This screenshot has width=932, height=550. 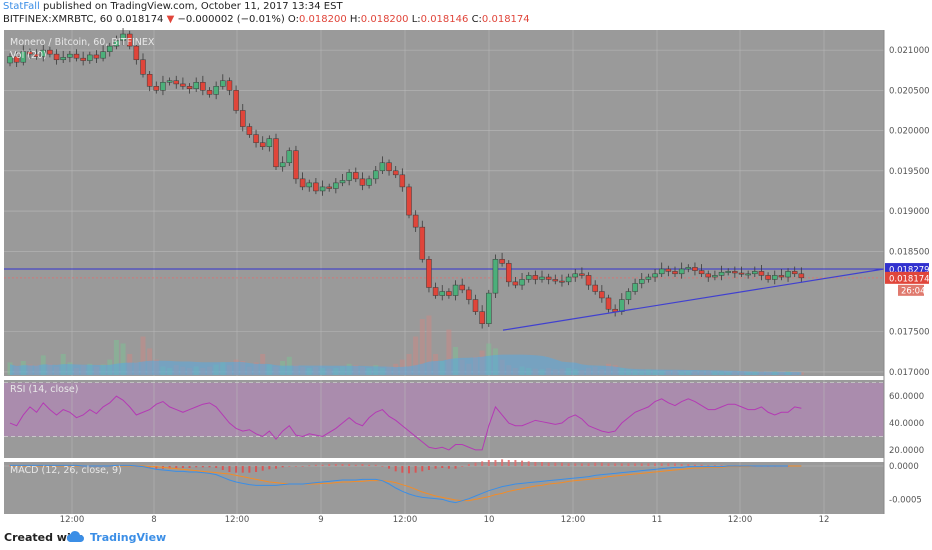 What do you see at coordinates (44, 537) in the screenshot?
I see `created-with-text: Created with` at bounding box center [44, 537].